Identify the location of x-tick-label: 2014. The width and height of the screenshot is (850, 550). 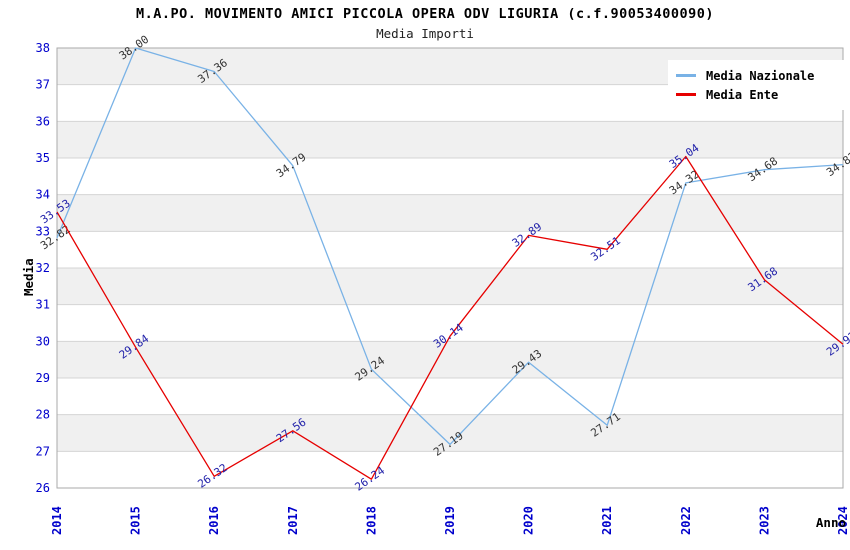
(57, 520).